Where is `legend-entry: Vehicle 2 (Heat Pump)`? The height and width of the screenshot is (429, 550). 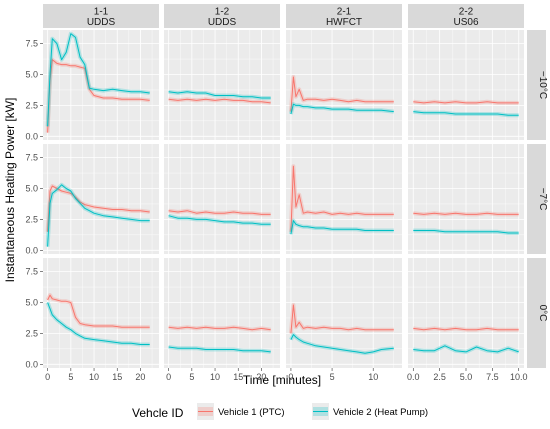 legend-entry: Vehicle 2 (Heat Pump) is located at coordinates (370, 411).